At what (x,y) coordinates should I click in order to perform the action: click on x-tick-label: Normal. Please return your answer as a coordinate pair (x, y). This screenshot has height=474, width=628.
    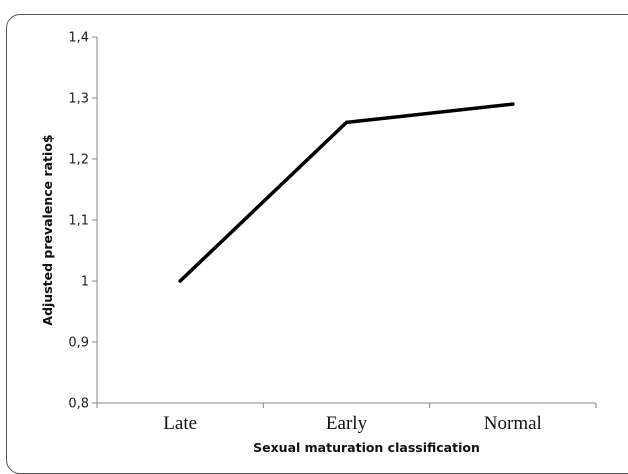
    Looking at the image, I should click on (513, 423).